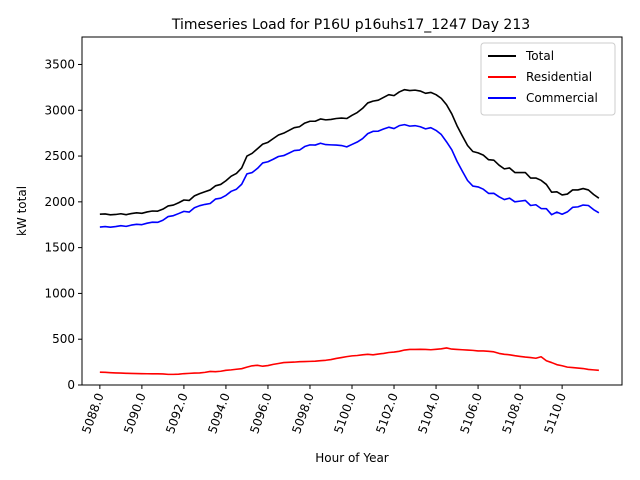  What do you see at coordinates (349, 361) in the screenshot?
I see `series-line-residential` at bounding box center [349, 361].